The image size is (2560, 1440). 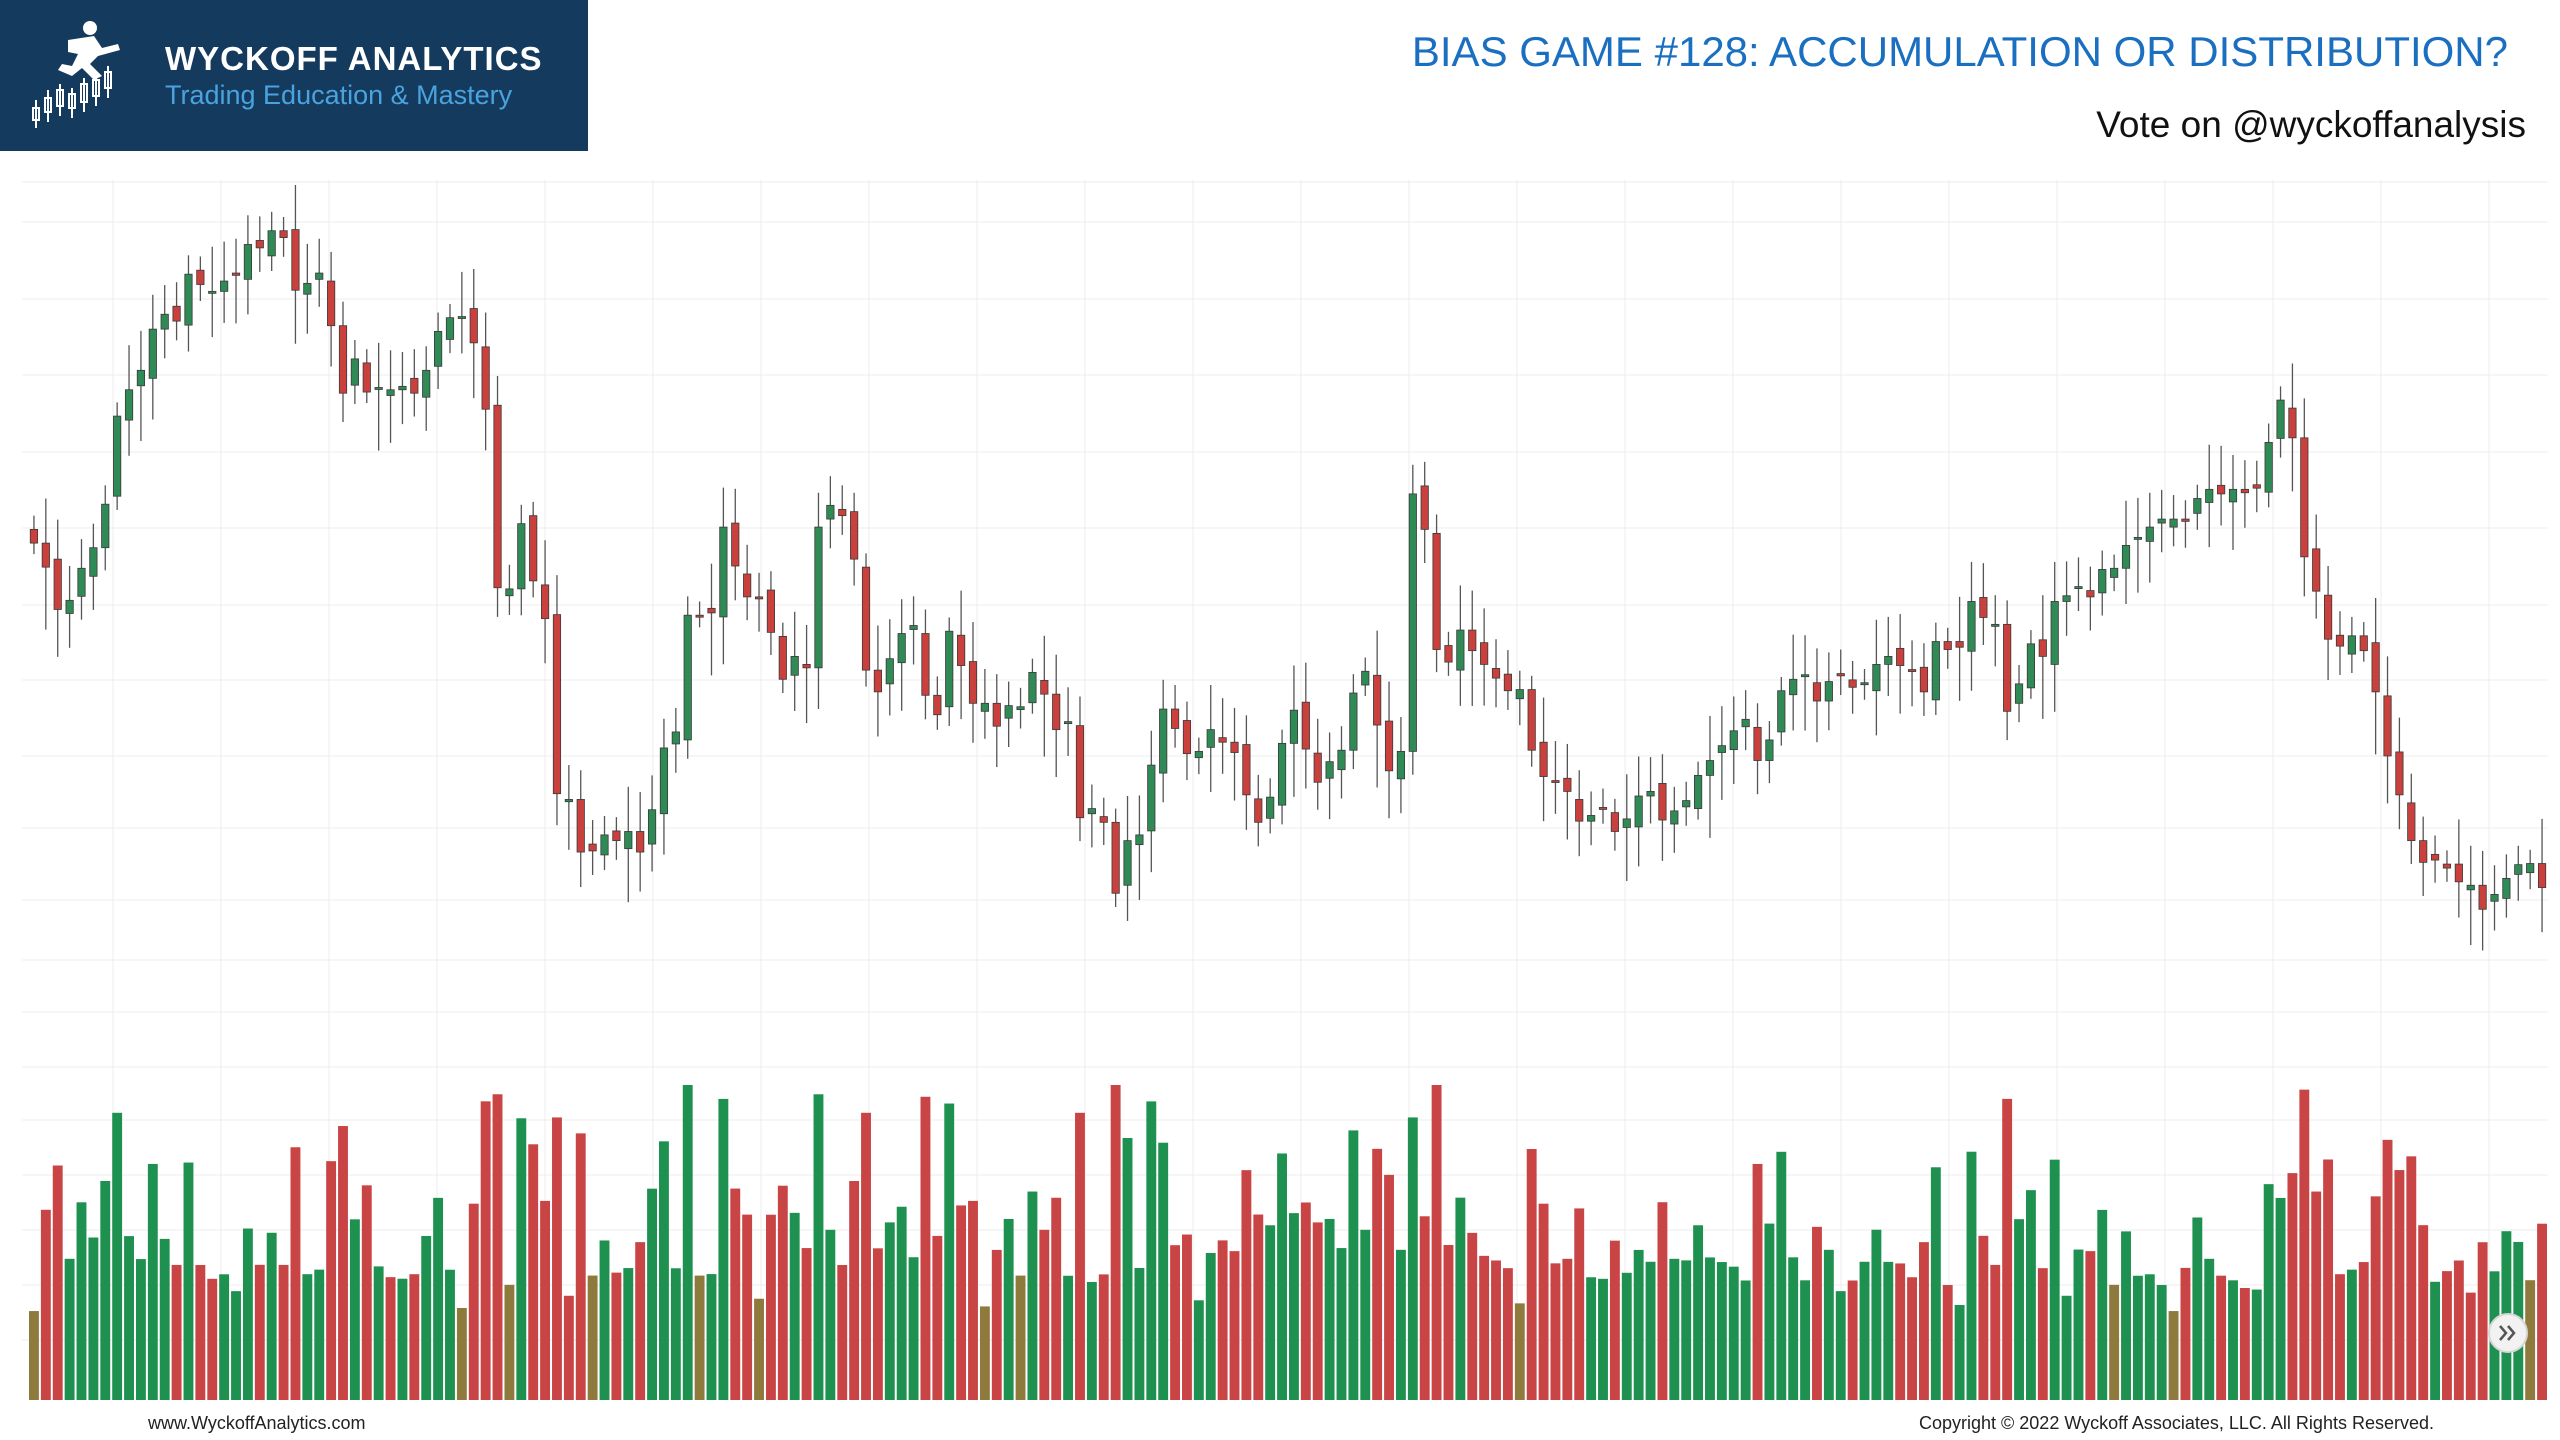 I want to click on double-chevron-right-icon, so click(x=2507, y=1333).